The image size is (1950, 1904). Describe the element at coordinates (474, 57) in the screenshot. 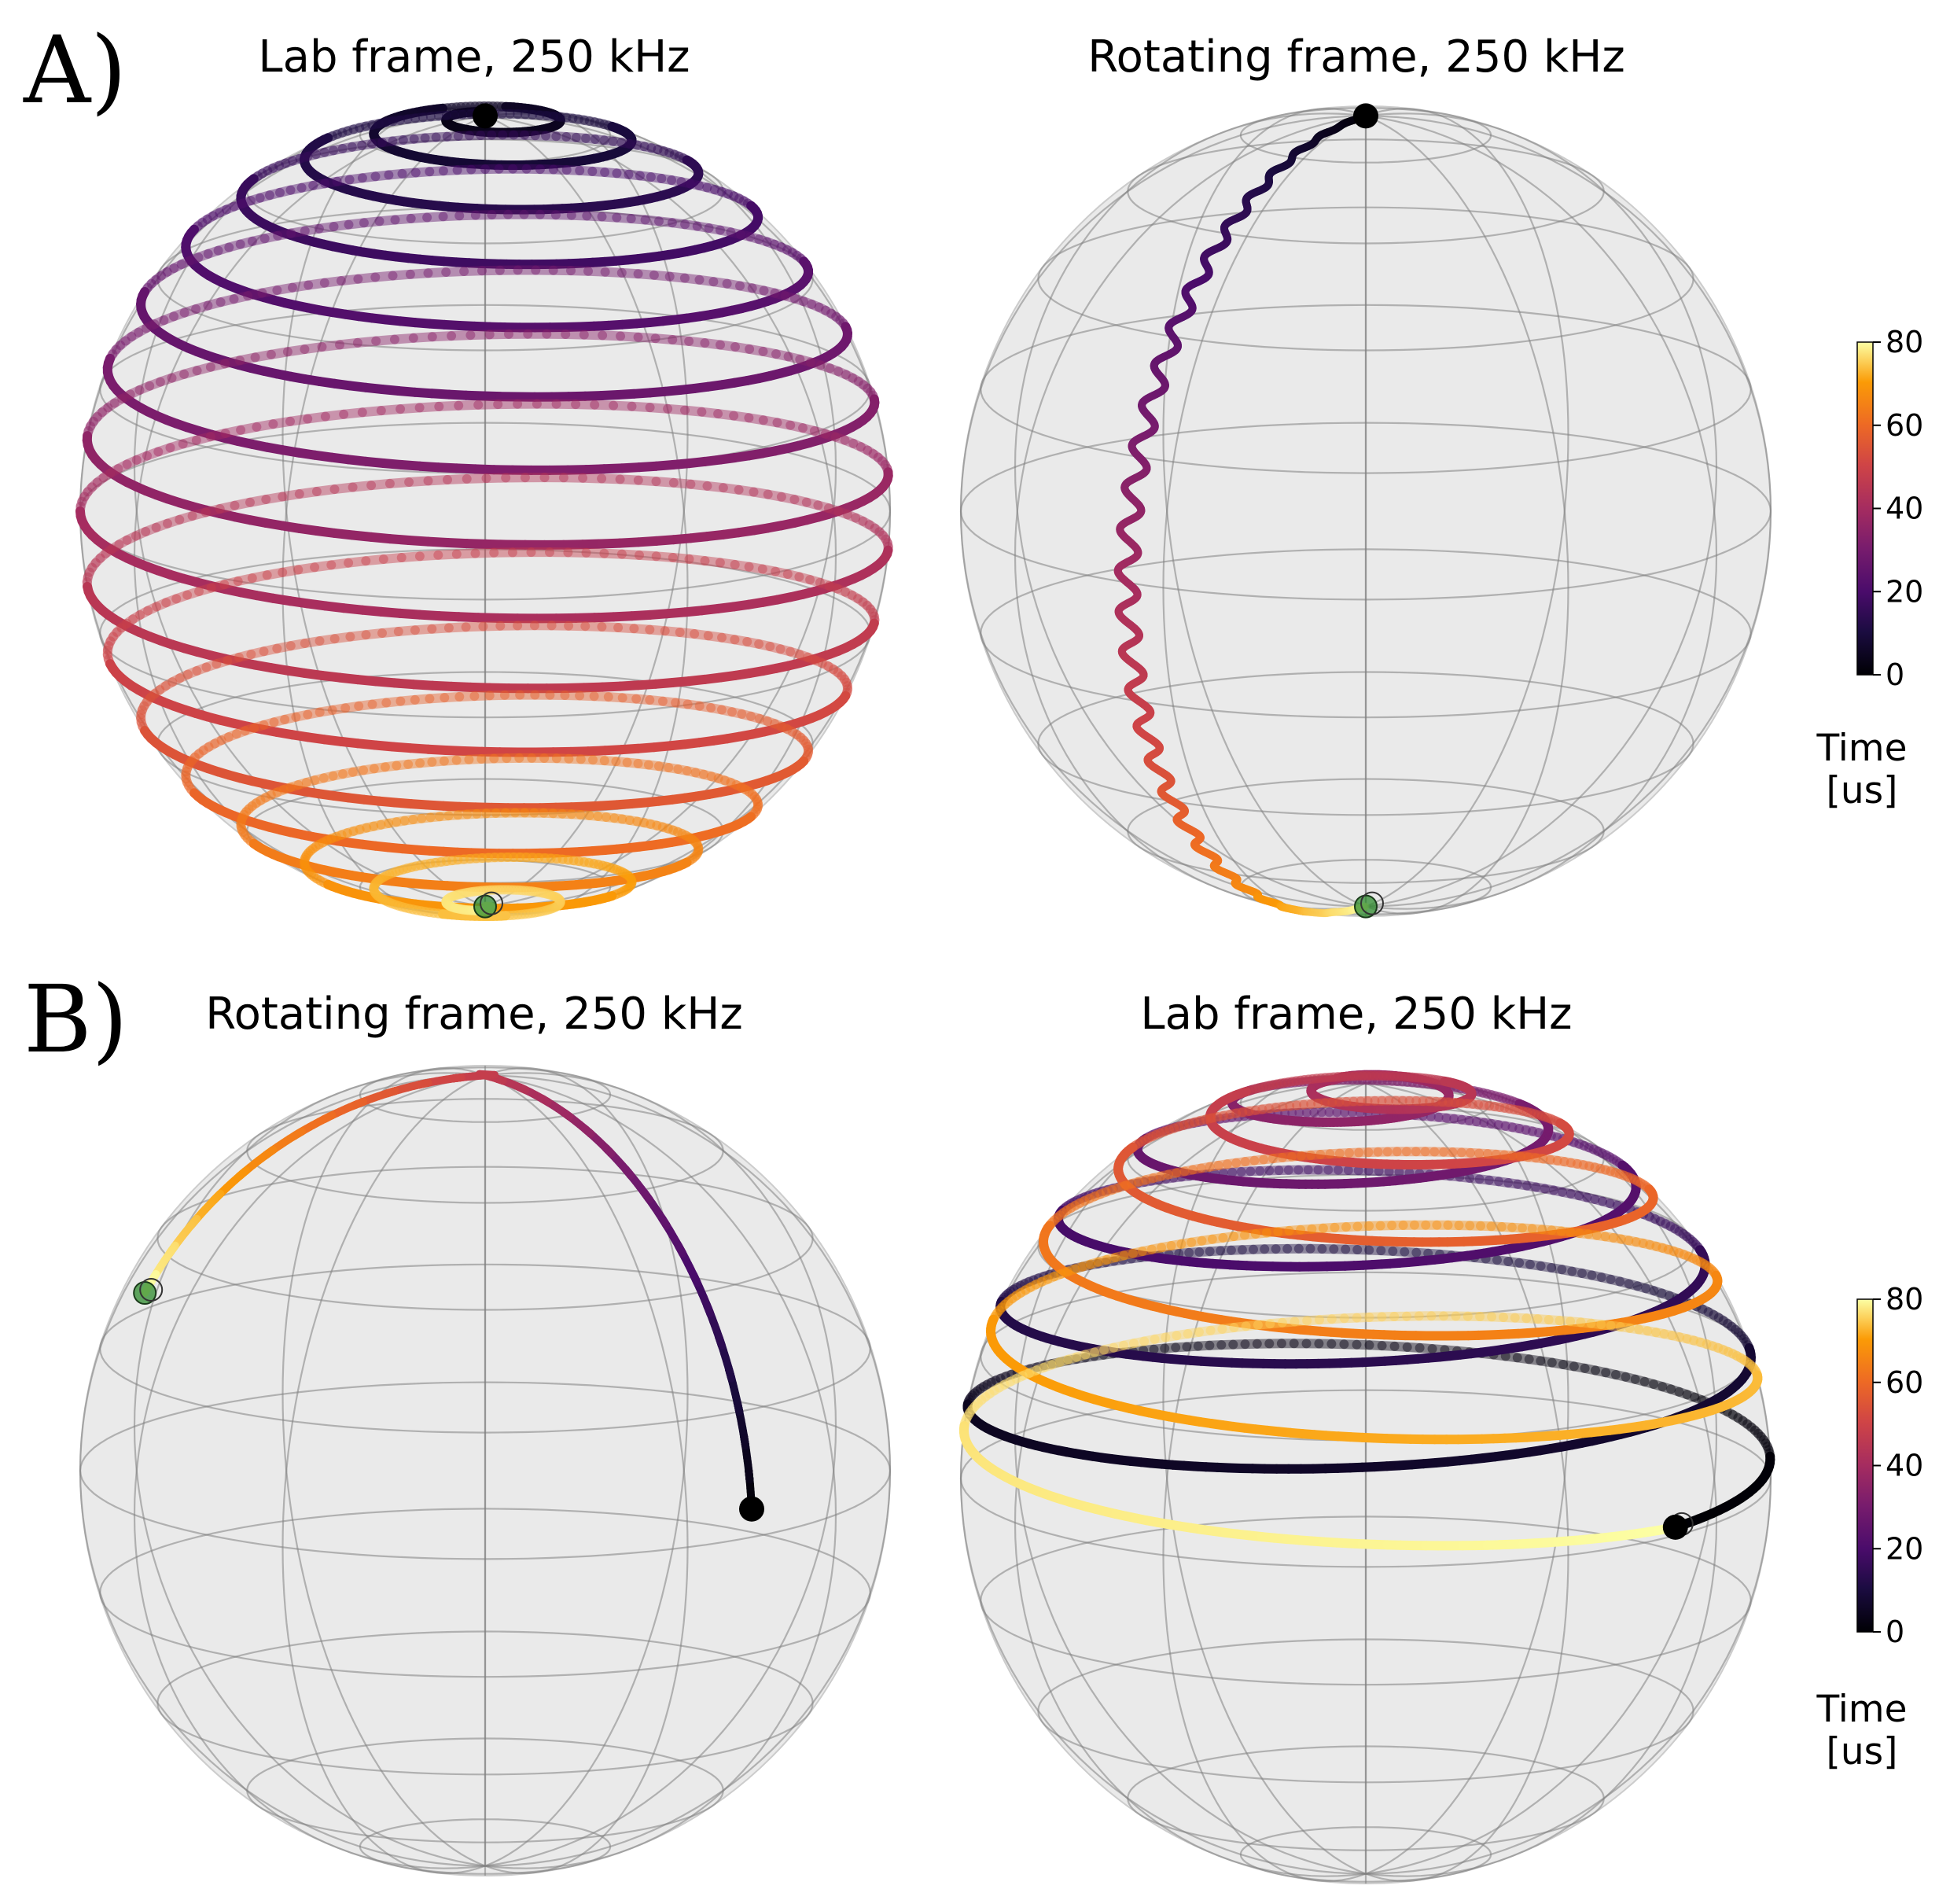

I see `title-a-left: Lab frame, 250 kHz` at that location.